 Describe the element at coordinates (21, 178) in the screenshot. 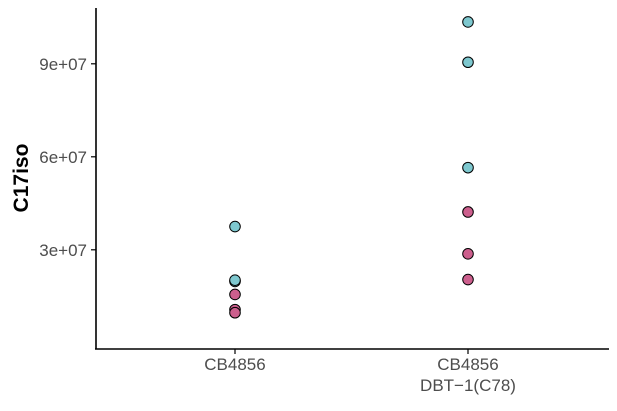

I see `y-axis-title: C17iso` at that location.